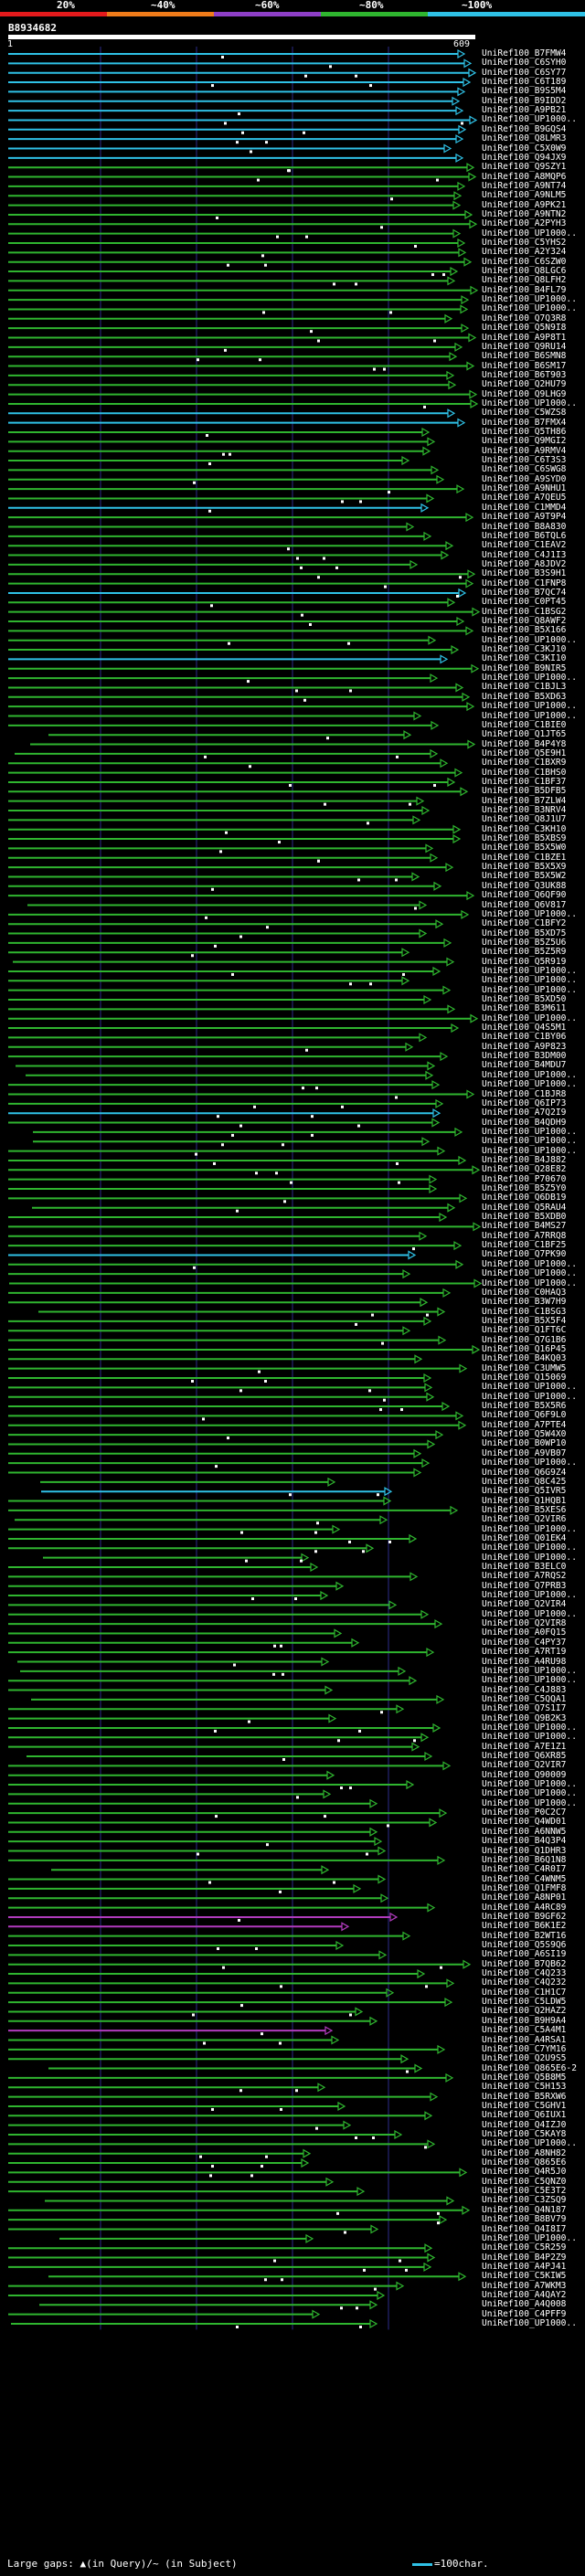 The height and width of the screenshot is (2576, 585). I want to click on hit-label: UniRef100_C6T189, so click(524, 82).